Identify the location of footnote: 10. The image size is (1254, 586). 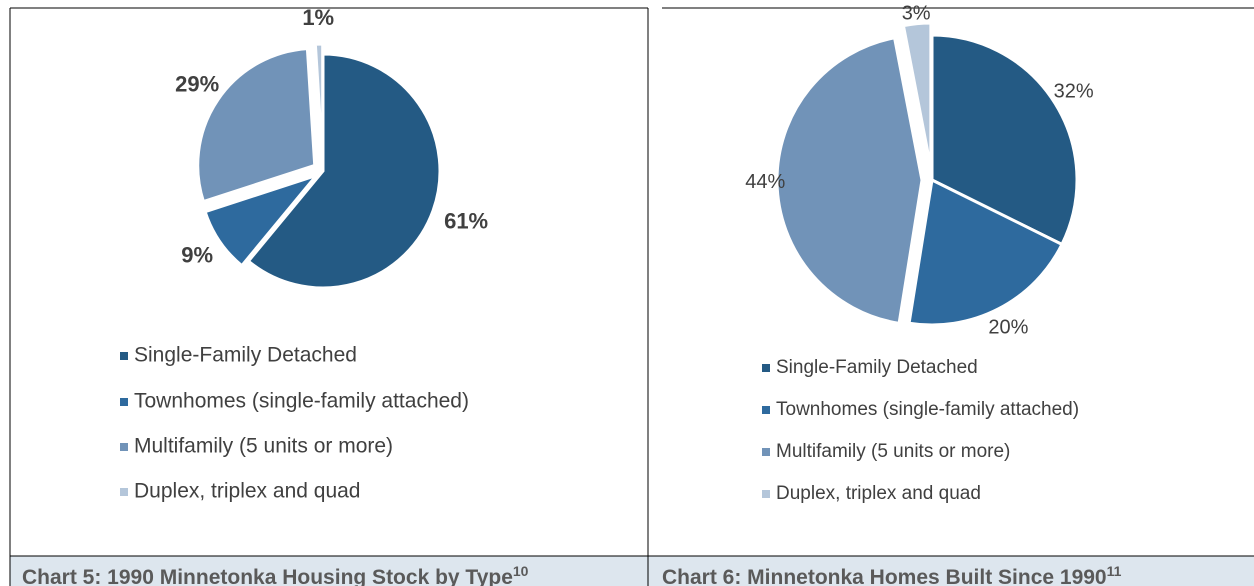
(521, 571).